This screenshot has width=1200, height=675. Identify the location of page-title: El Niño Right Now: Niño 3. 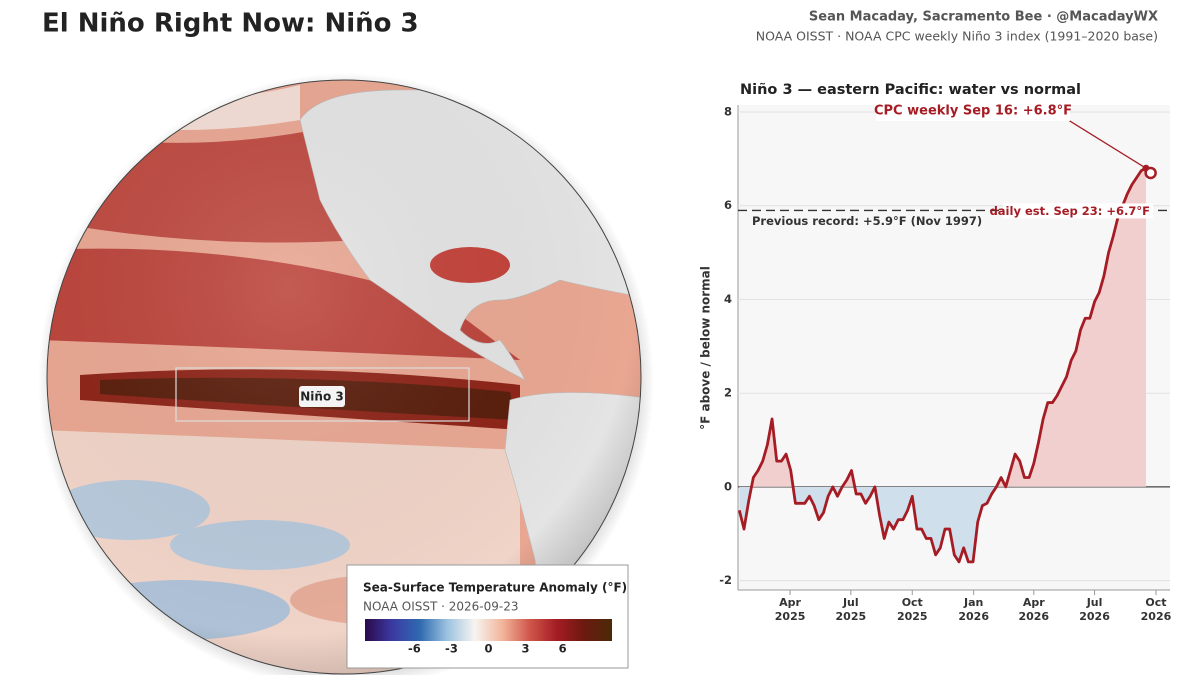
(230, 24).